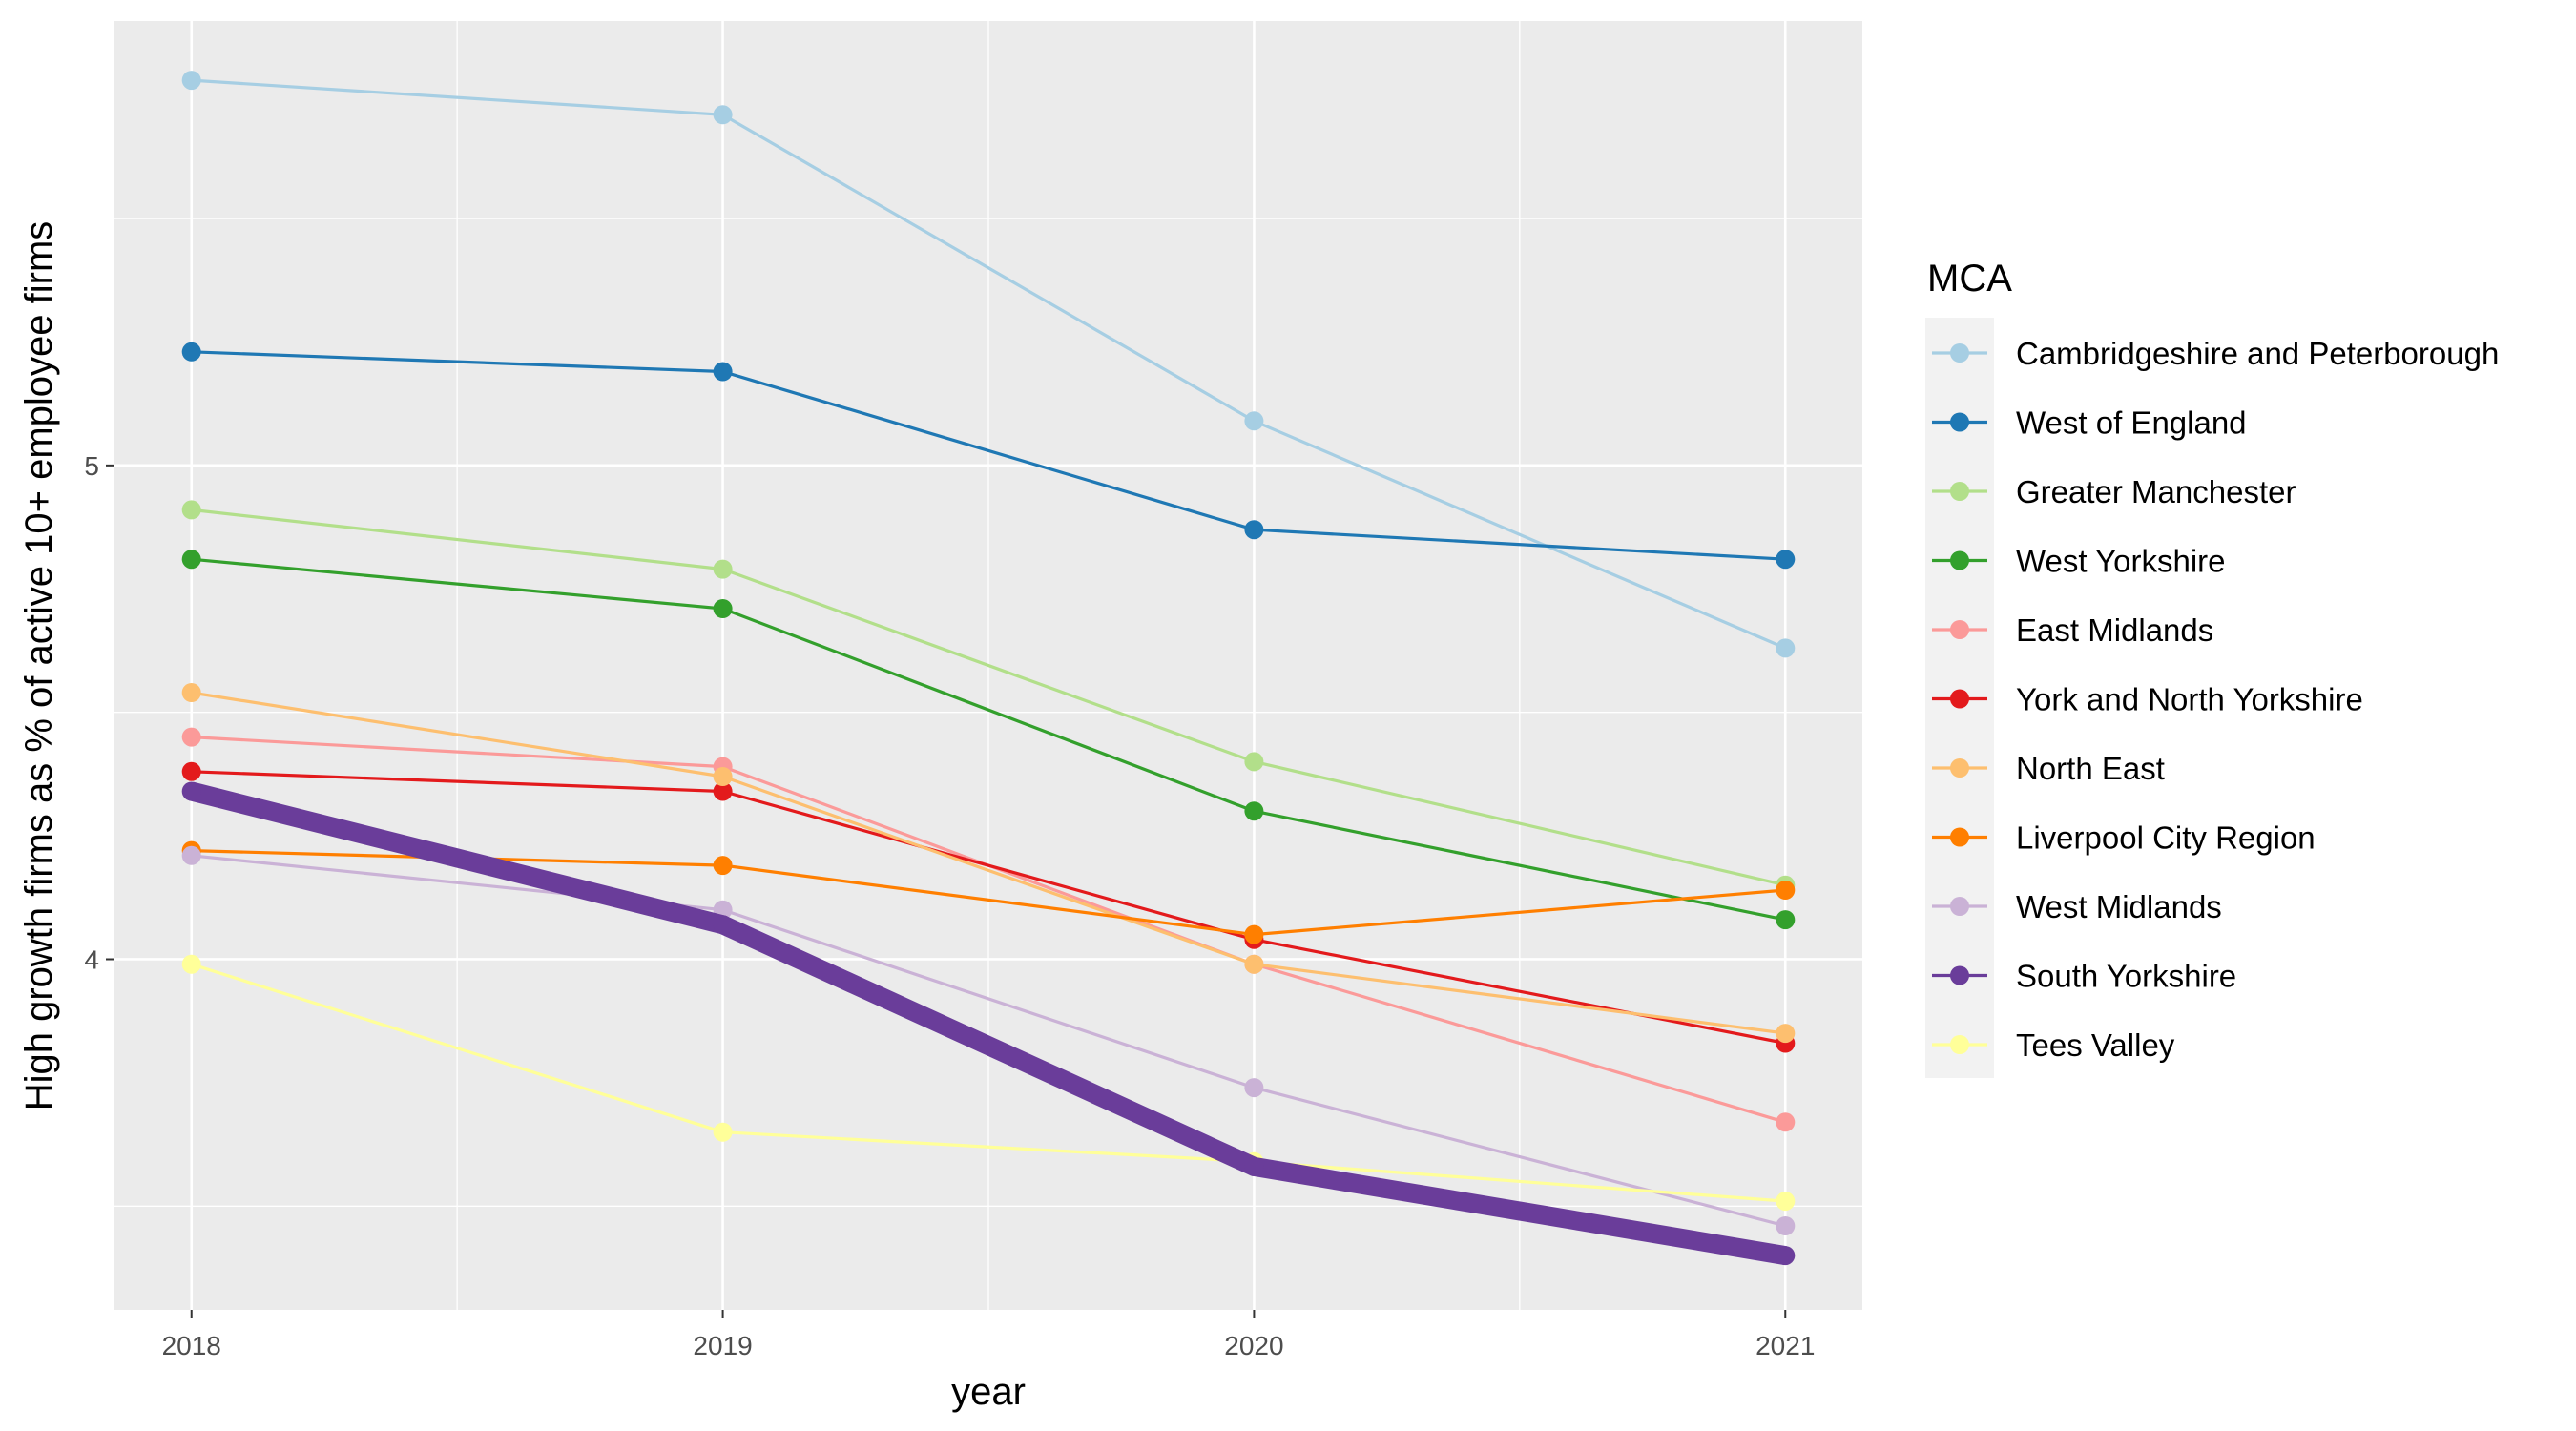  I want to click on legend-label: South Yorkshire, so click(2126, 976).